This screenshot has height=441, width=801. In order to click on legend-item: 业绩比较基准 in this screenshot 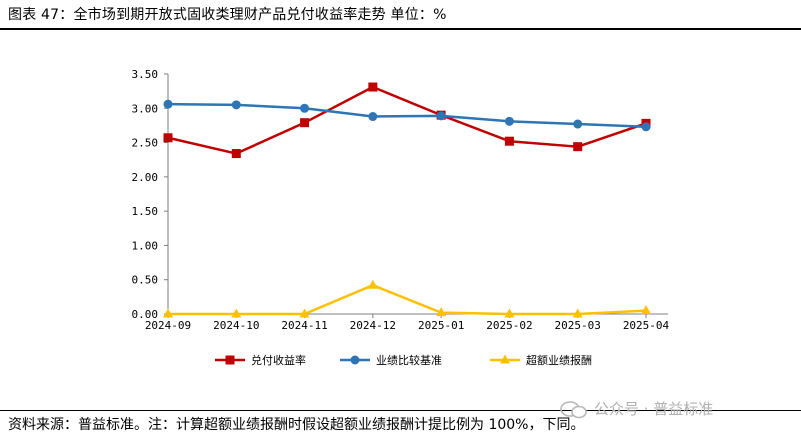, I will do `click(391, 360)`.